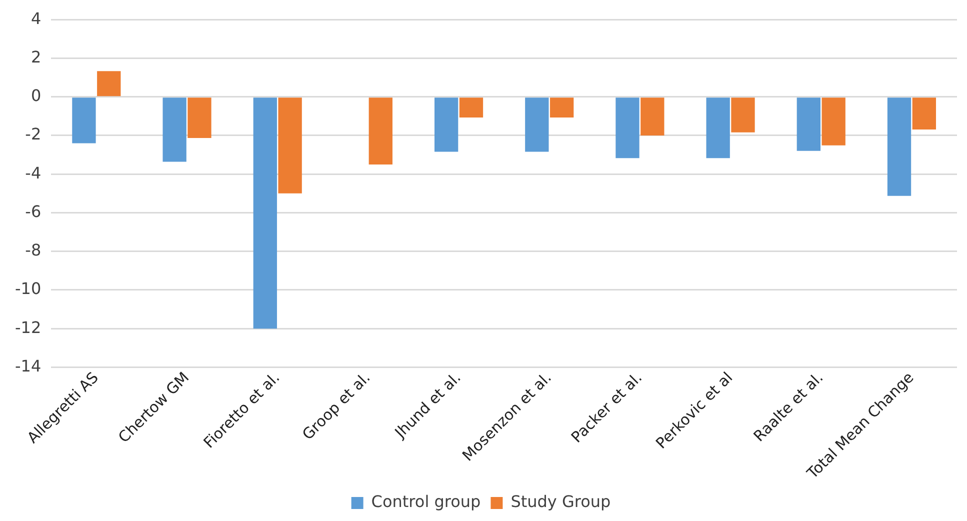  Describe the element at coordinates (28, 327) in the screenshot. I see `y-tick-label: -12` at that location.